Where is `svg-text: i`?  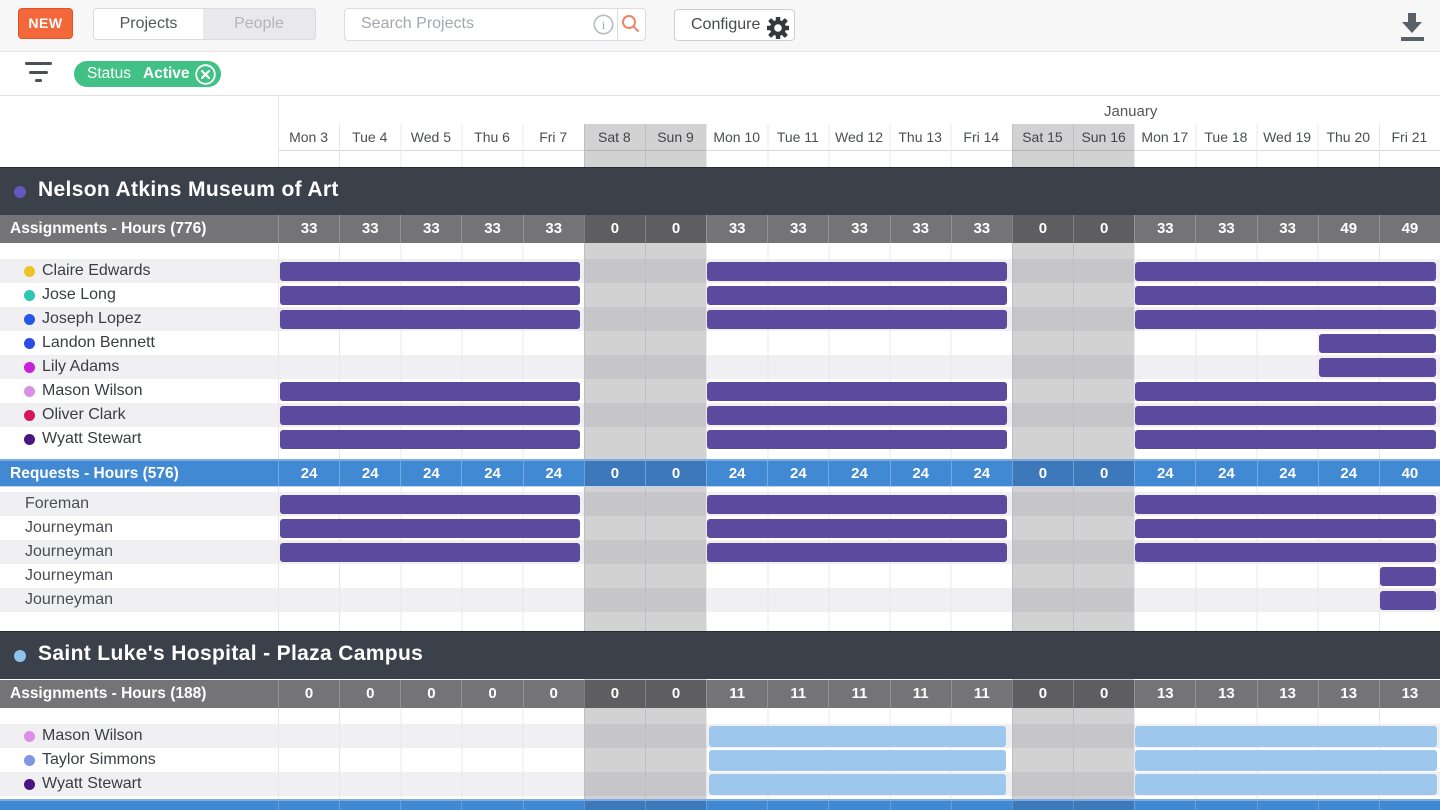 svg-text: i is located at coordinates (604, 25).